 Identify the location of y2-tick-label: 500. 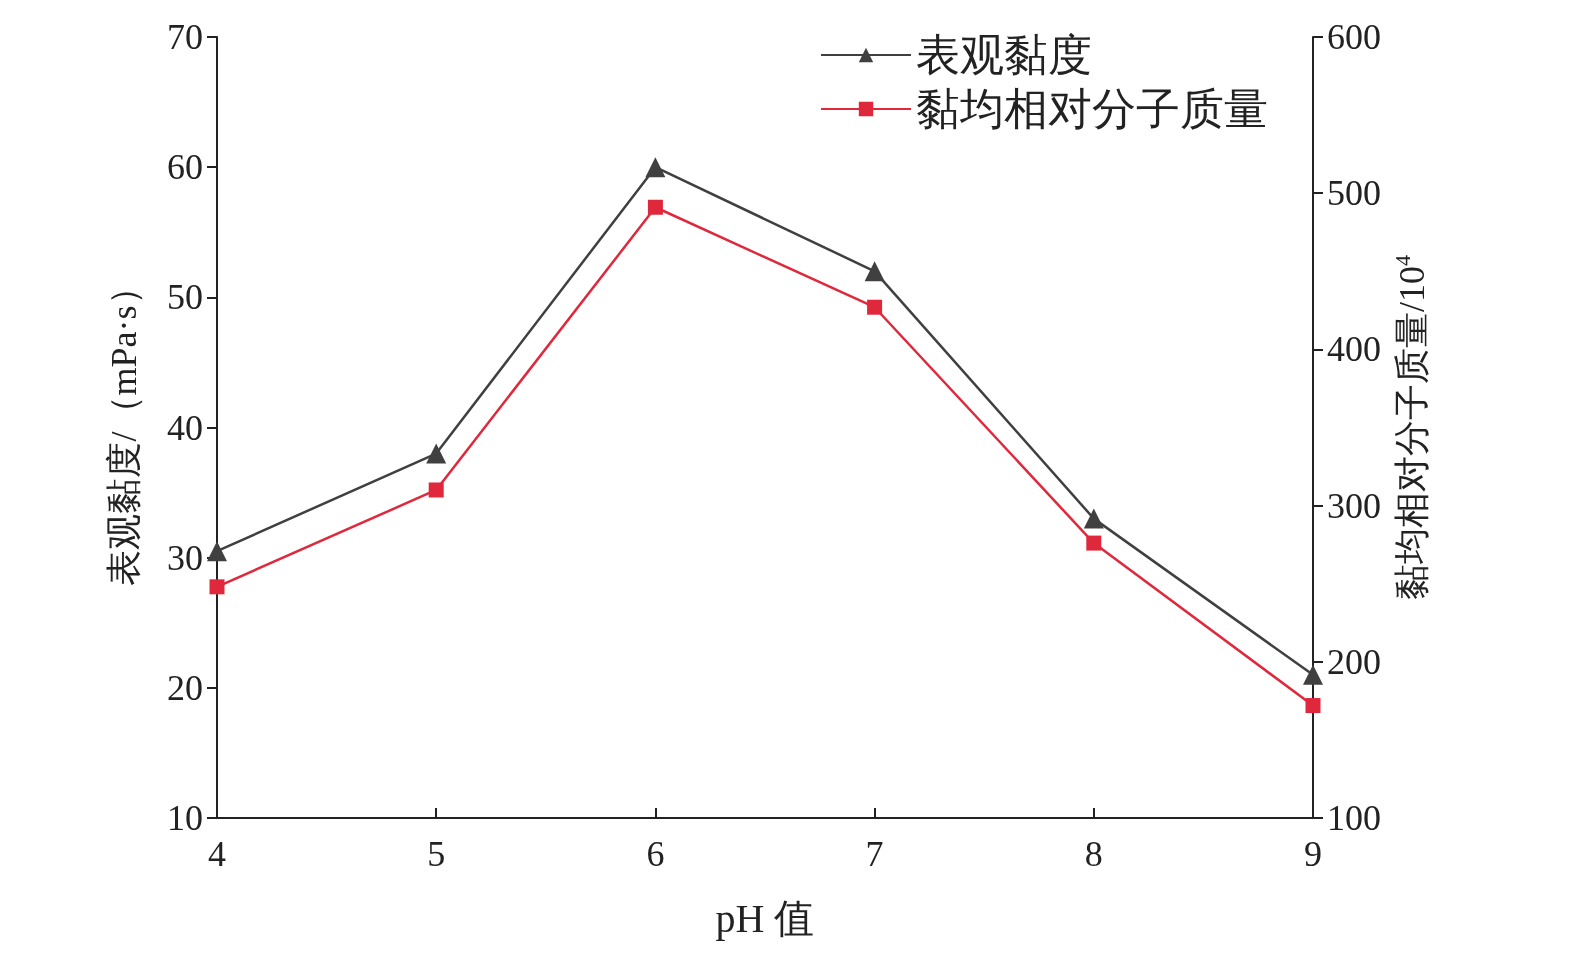
(1354, 193).